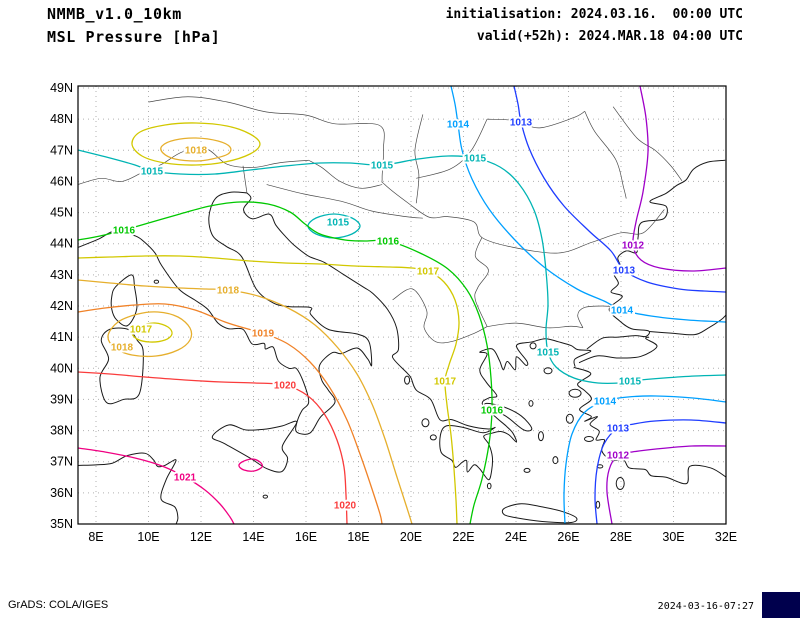 Image resolution: width=800 pixels, height=618 pixels. I want to click on lon-tick-label: 30E, so click(673, 537).